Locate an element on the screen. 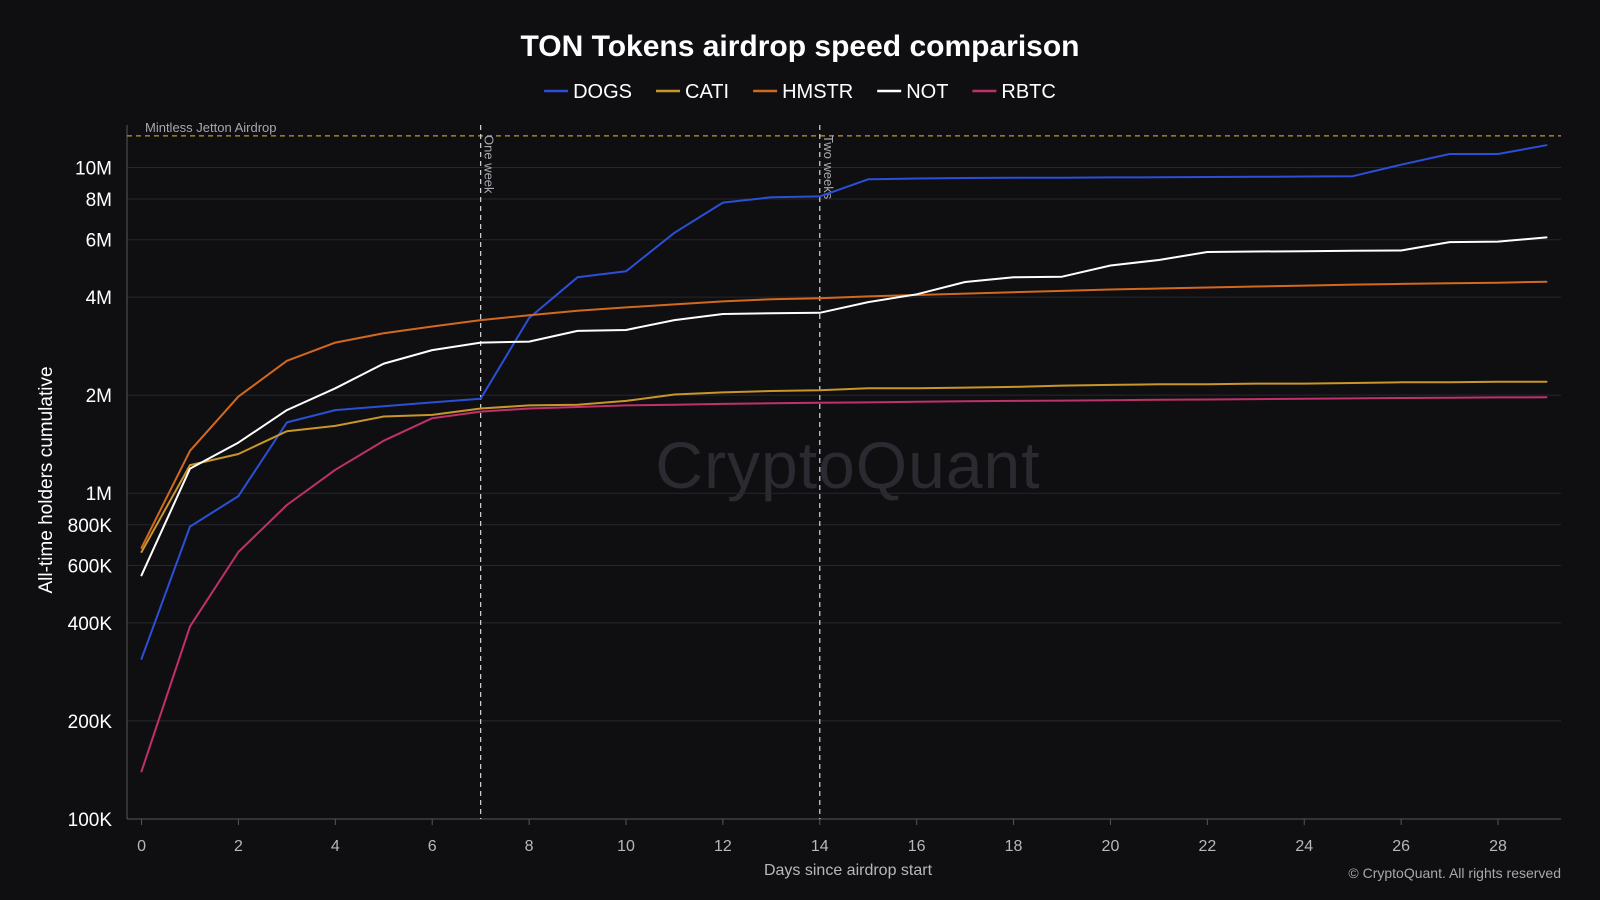 The width and height of the screenshot is (1600, 900). y-tick-label: 100K is located at coordinates (90, 820).